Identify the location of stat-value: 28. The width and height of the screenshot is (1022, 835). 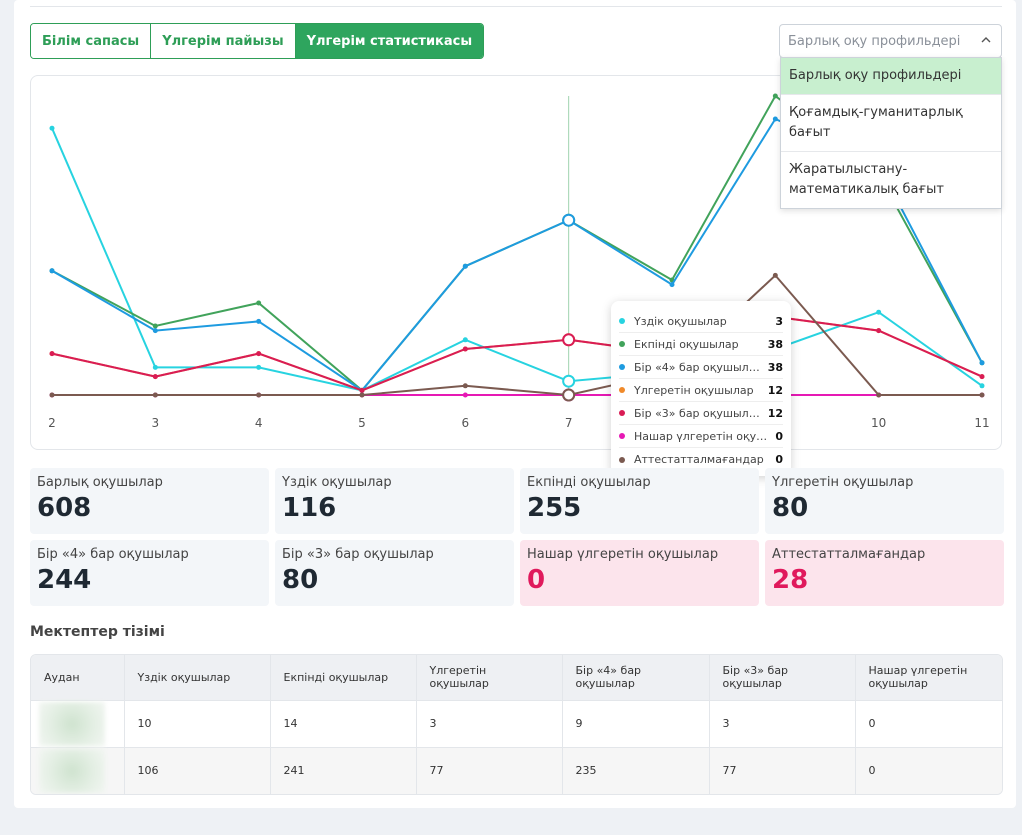
(790, 580).